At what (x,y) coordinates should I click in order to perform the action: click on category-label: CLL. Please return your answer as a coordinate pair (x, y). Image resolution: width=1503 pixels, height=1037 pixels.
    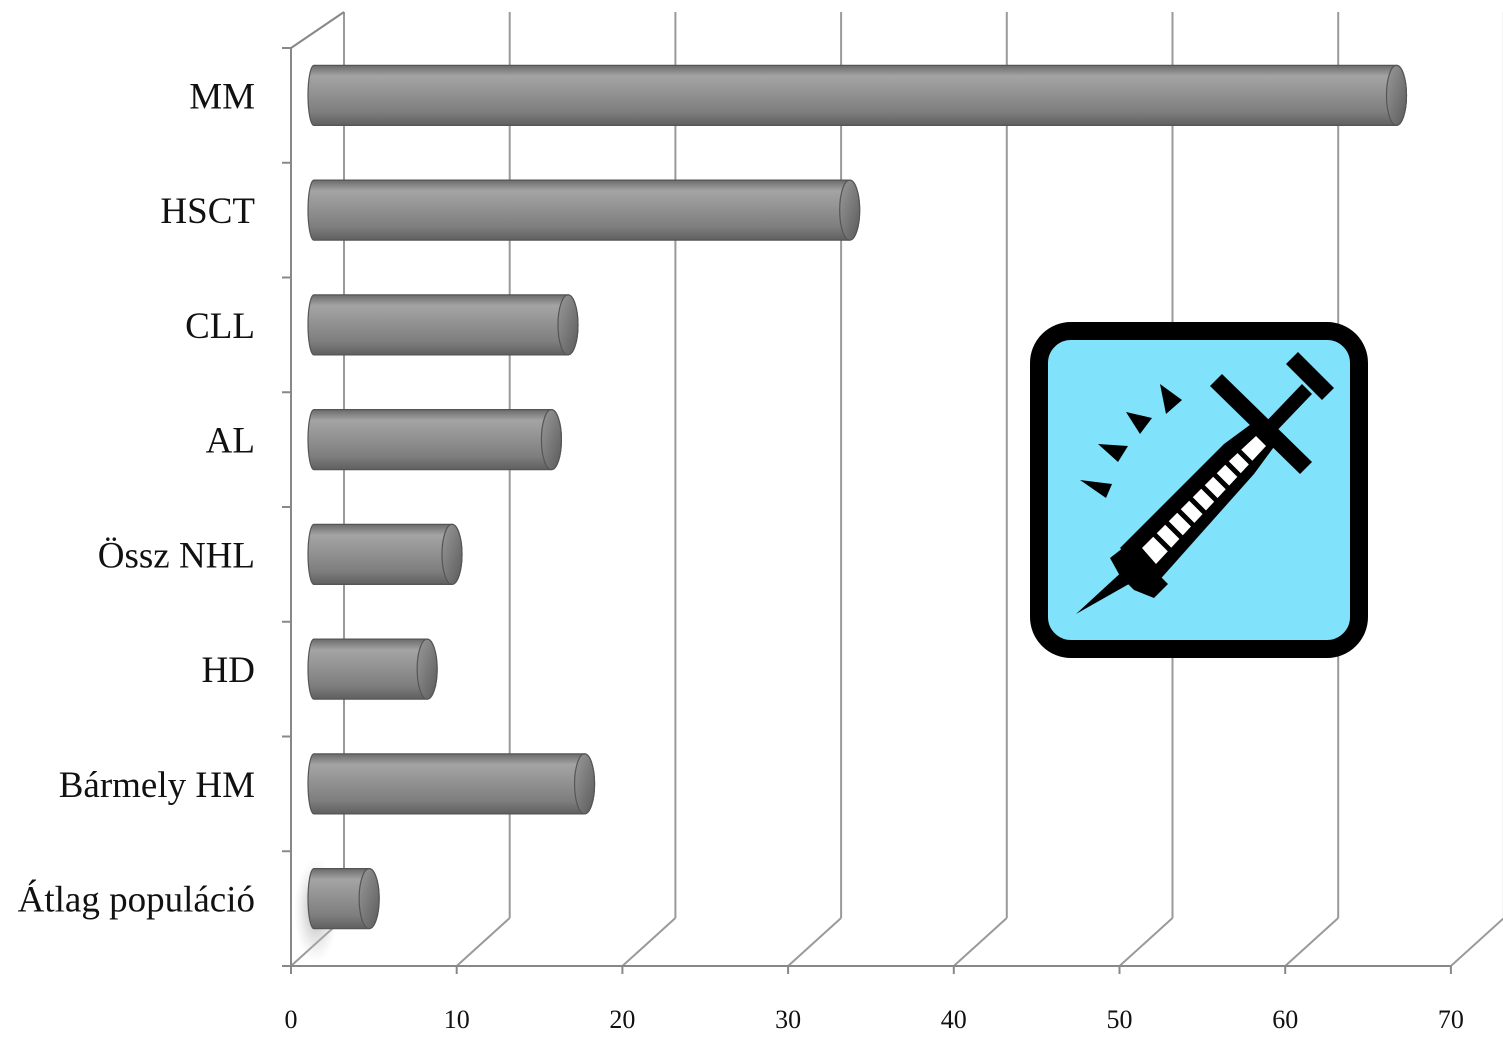
    Looking at the image, I should click on (220, 326).